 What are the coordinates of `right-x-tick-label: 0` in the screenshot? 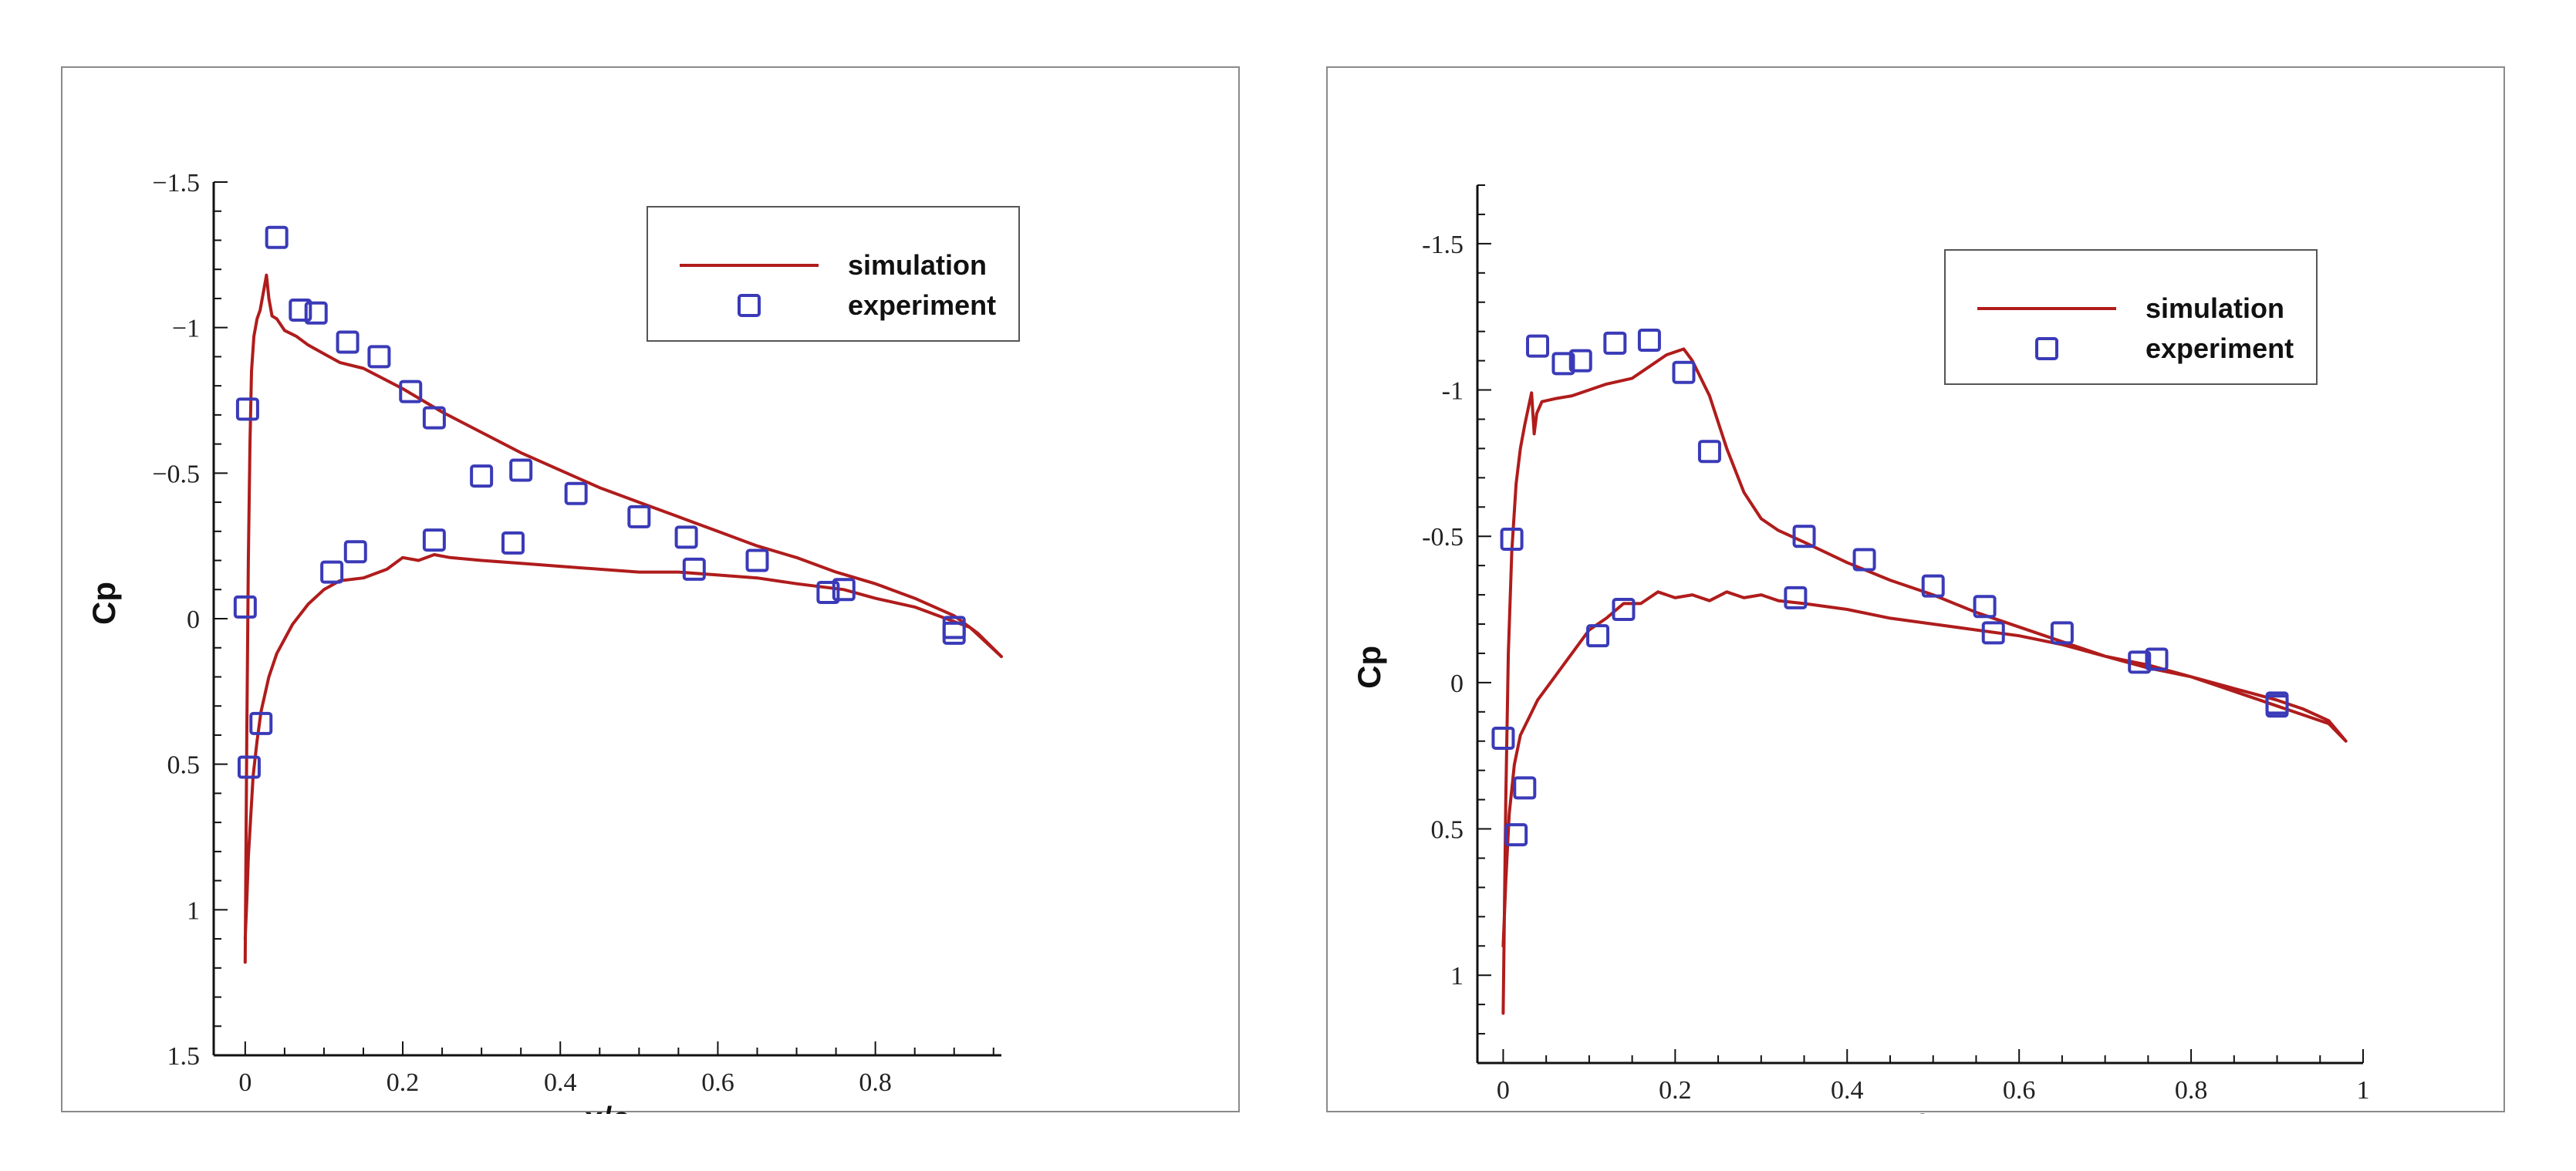 It's located at (1503, 1090).